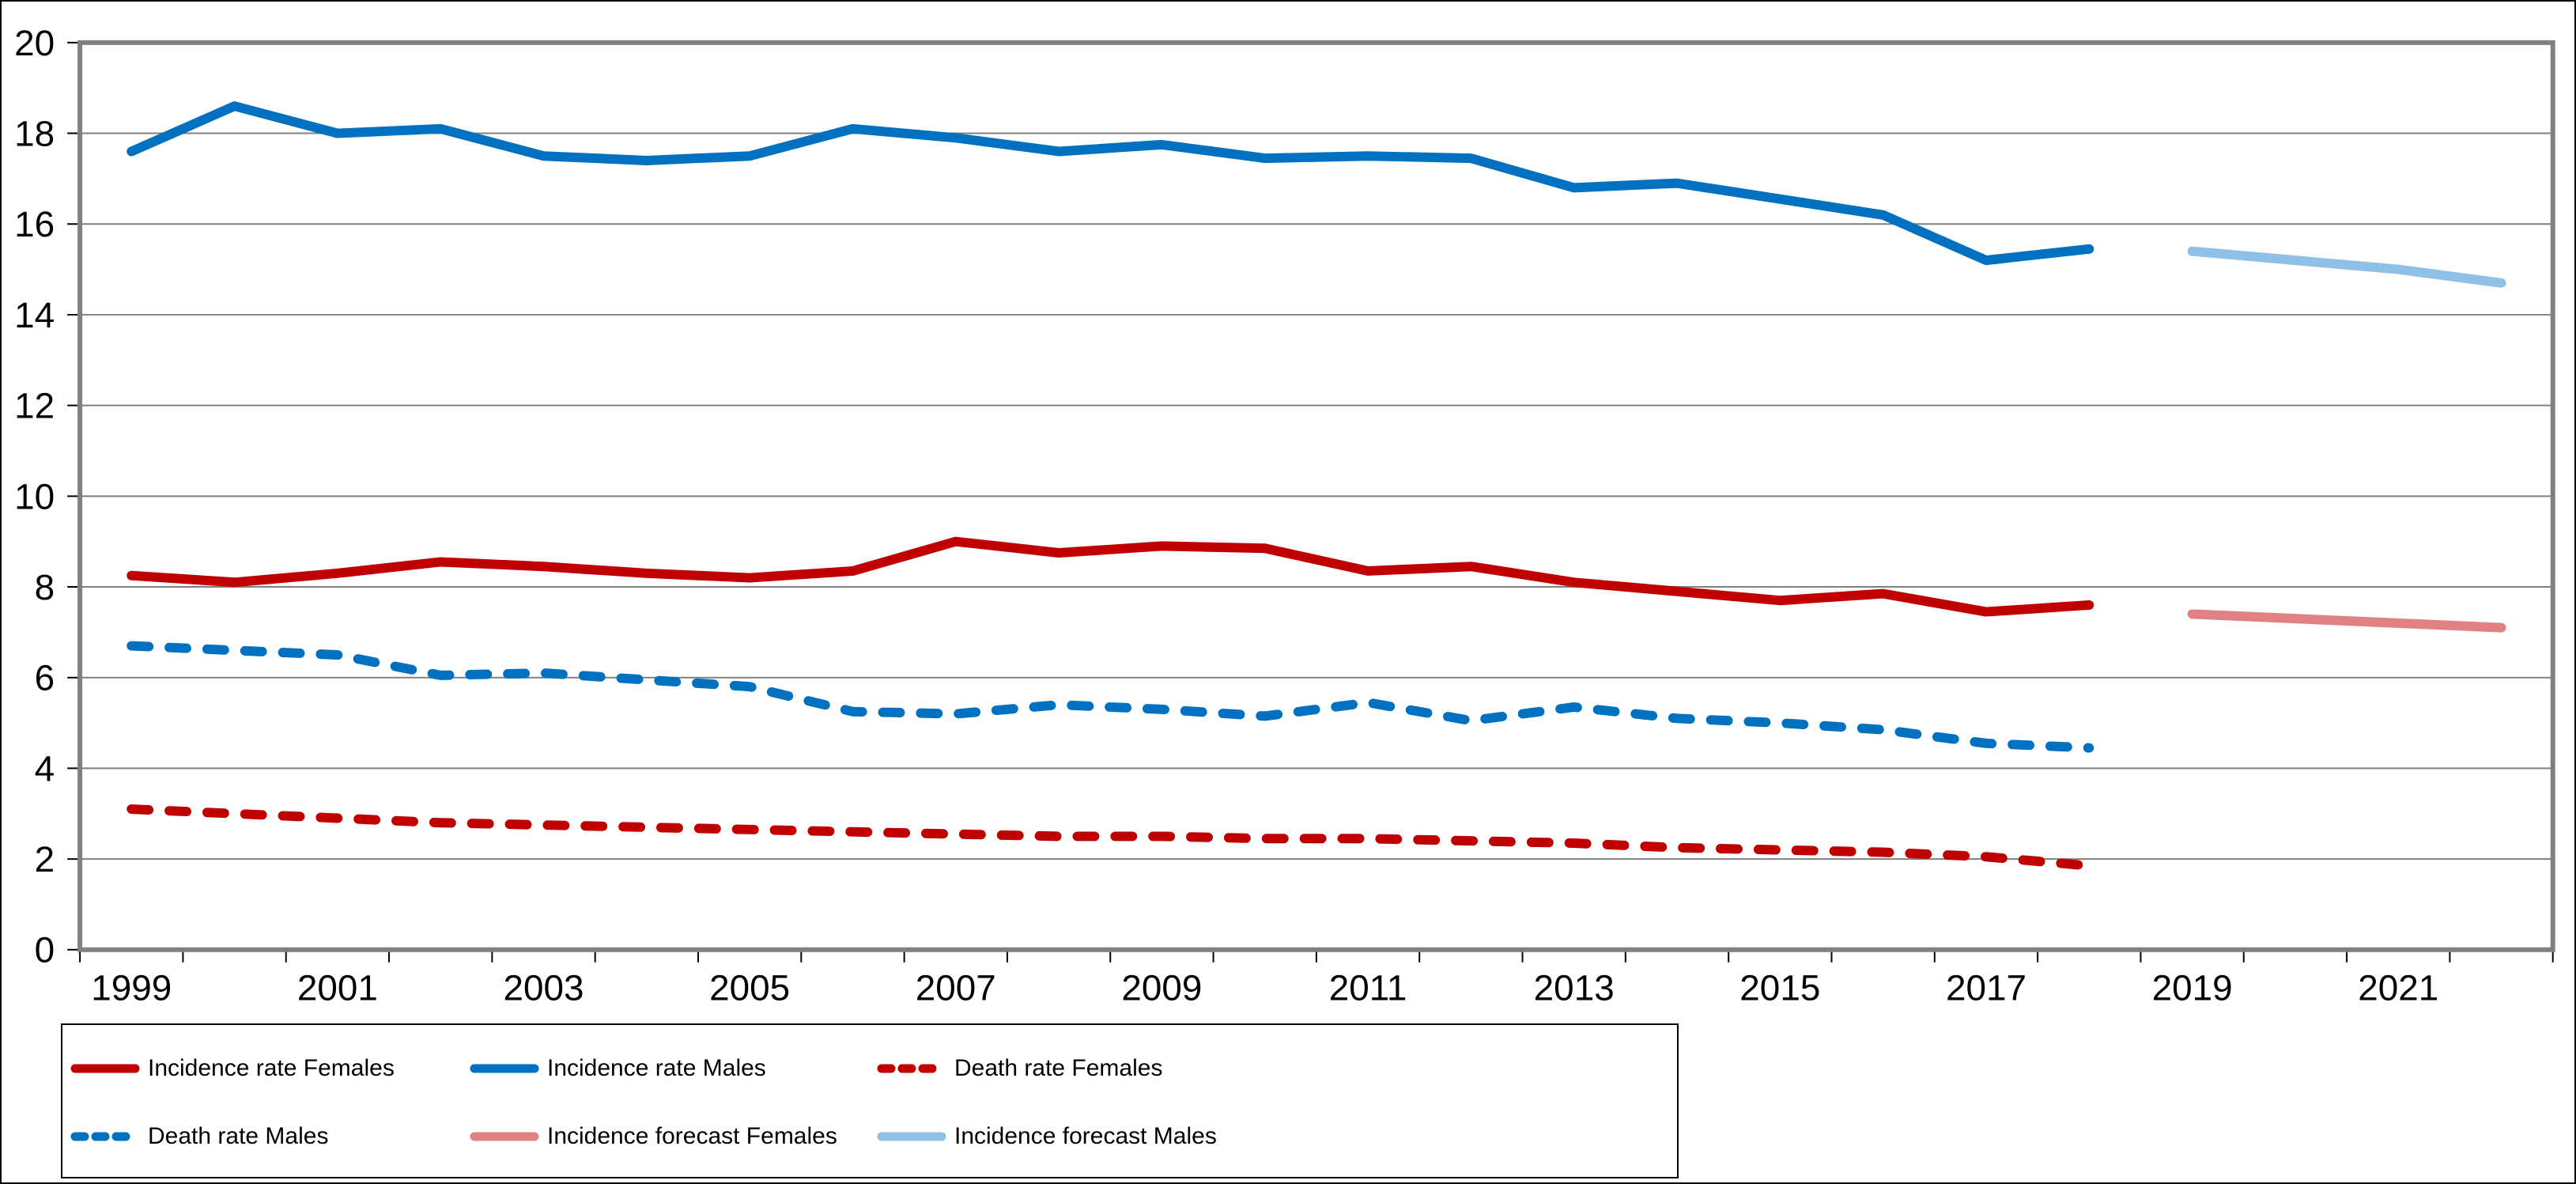 This screenshot has height=1184, width=2576. Describe the element at coordinates (1368, 987) in the screenshot. I see `x-tick-label: 2011` at that location.